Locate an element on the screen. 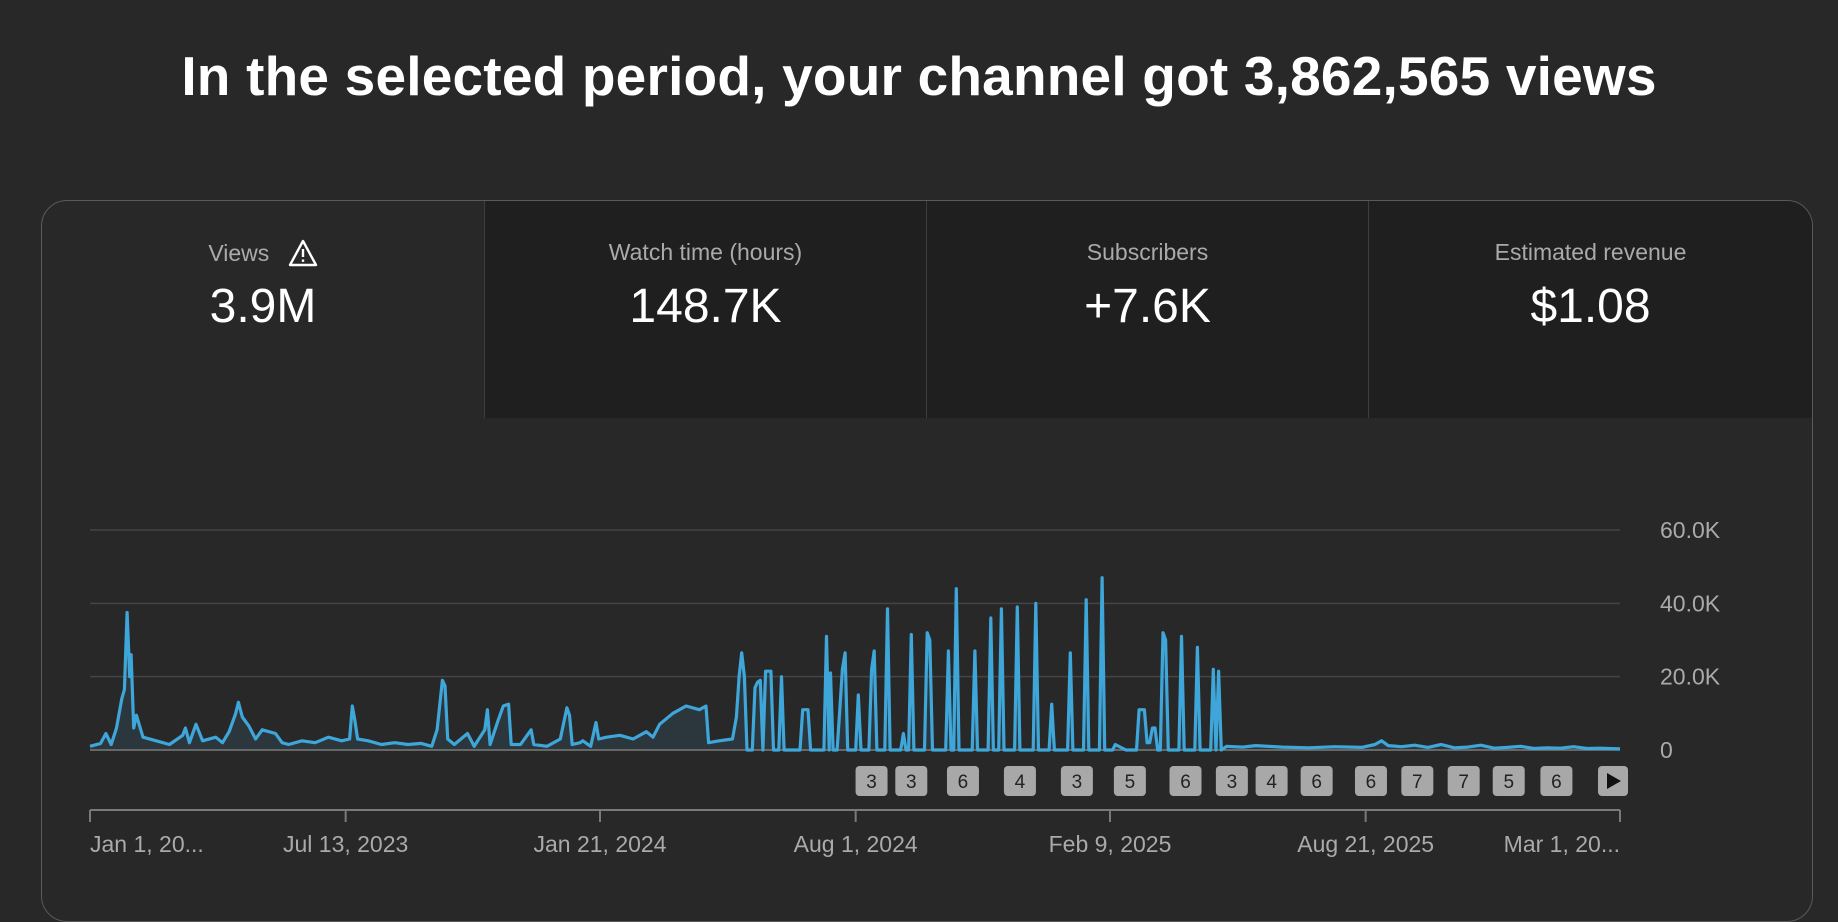  x-tick-label: Jul 13, 2023 is located at coordinates (345, 844).